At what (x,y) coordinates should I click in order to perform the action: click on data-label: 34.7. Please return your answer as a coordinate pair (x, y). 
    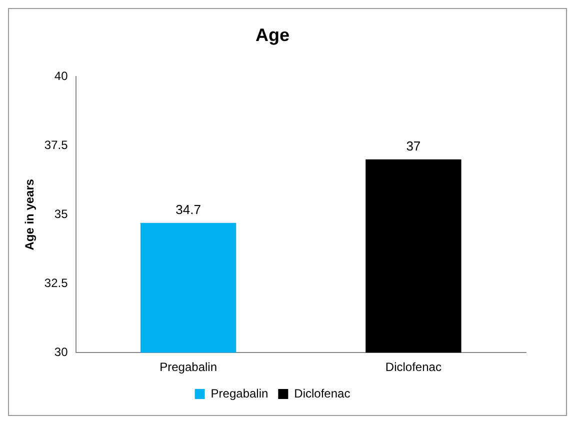
    Looking at the image, I should click on (188, 209).